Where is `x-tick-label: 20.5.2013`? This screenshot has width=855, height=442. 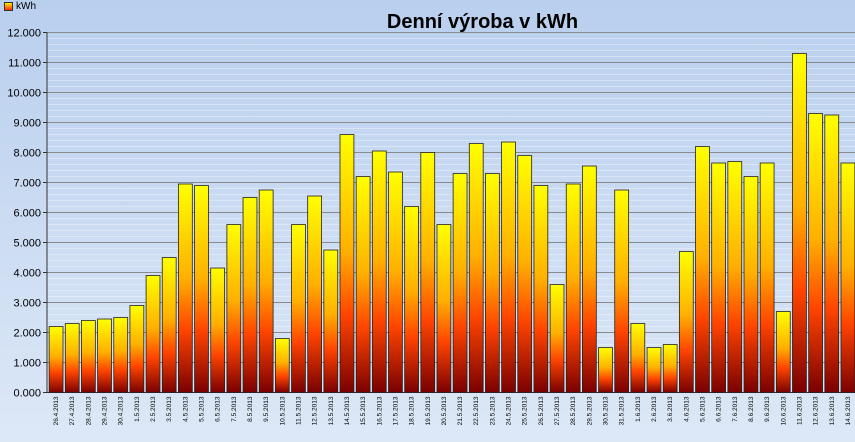 x-tick-label: 20.5.2013 is located at coordinates (444, 410).